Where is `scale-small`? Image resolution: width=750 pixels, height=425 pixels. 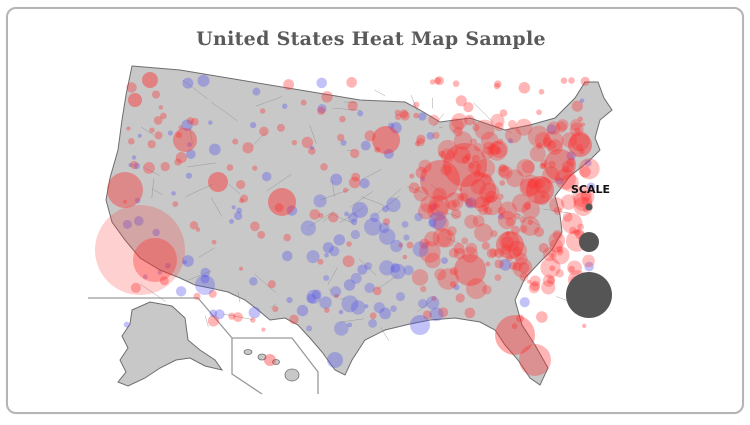
scale-small is located at coordinates (589, 207).